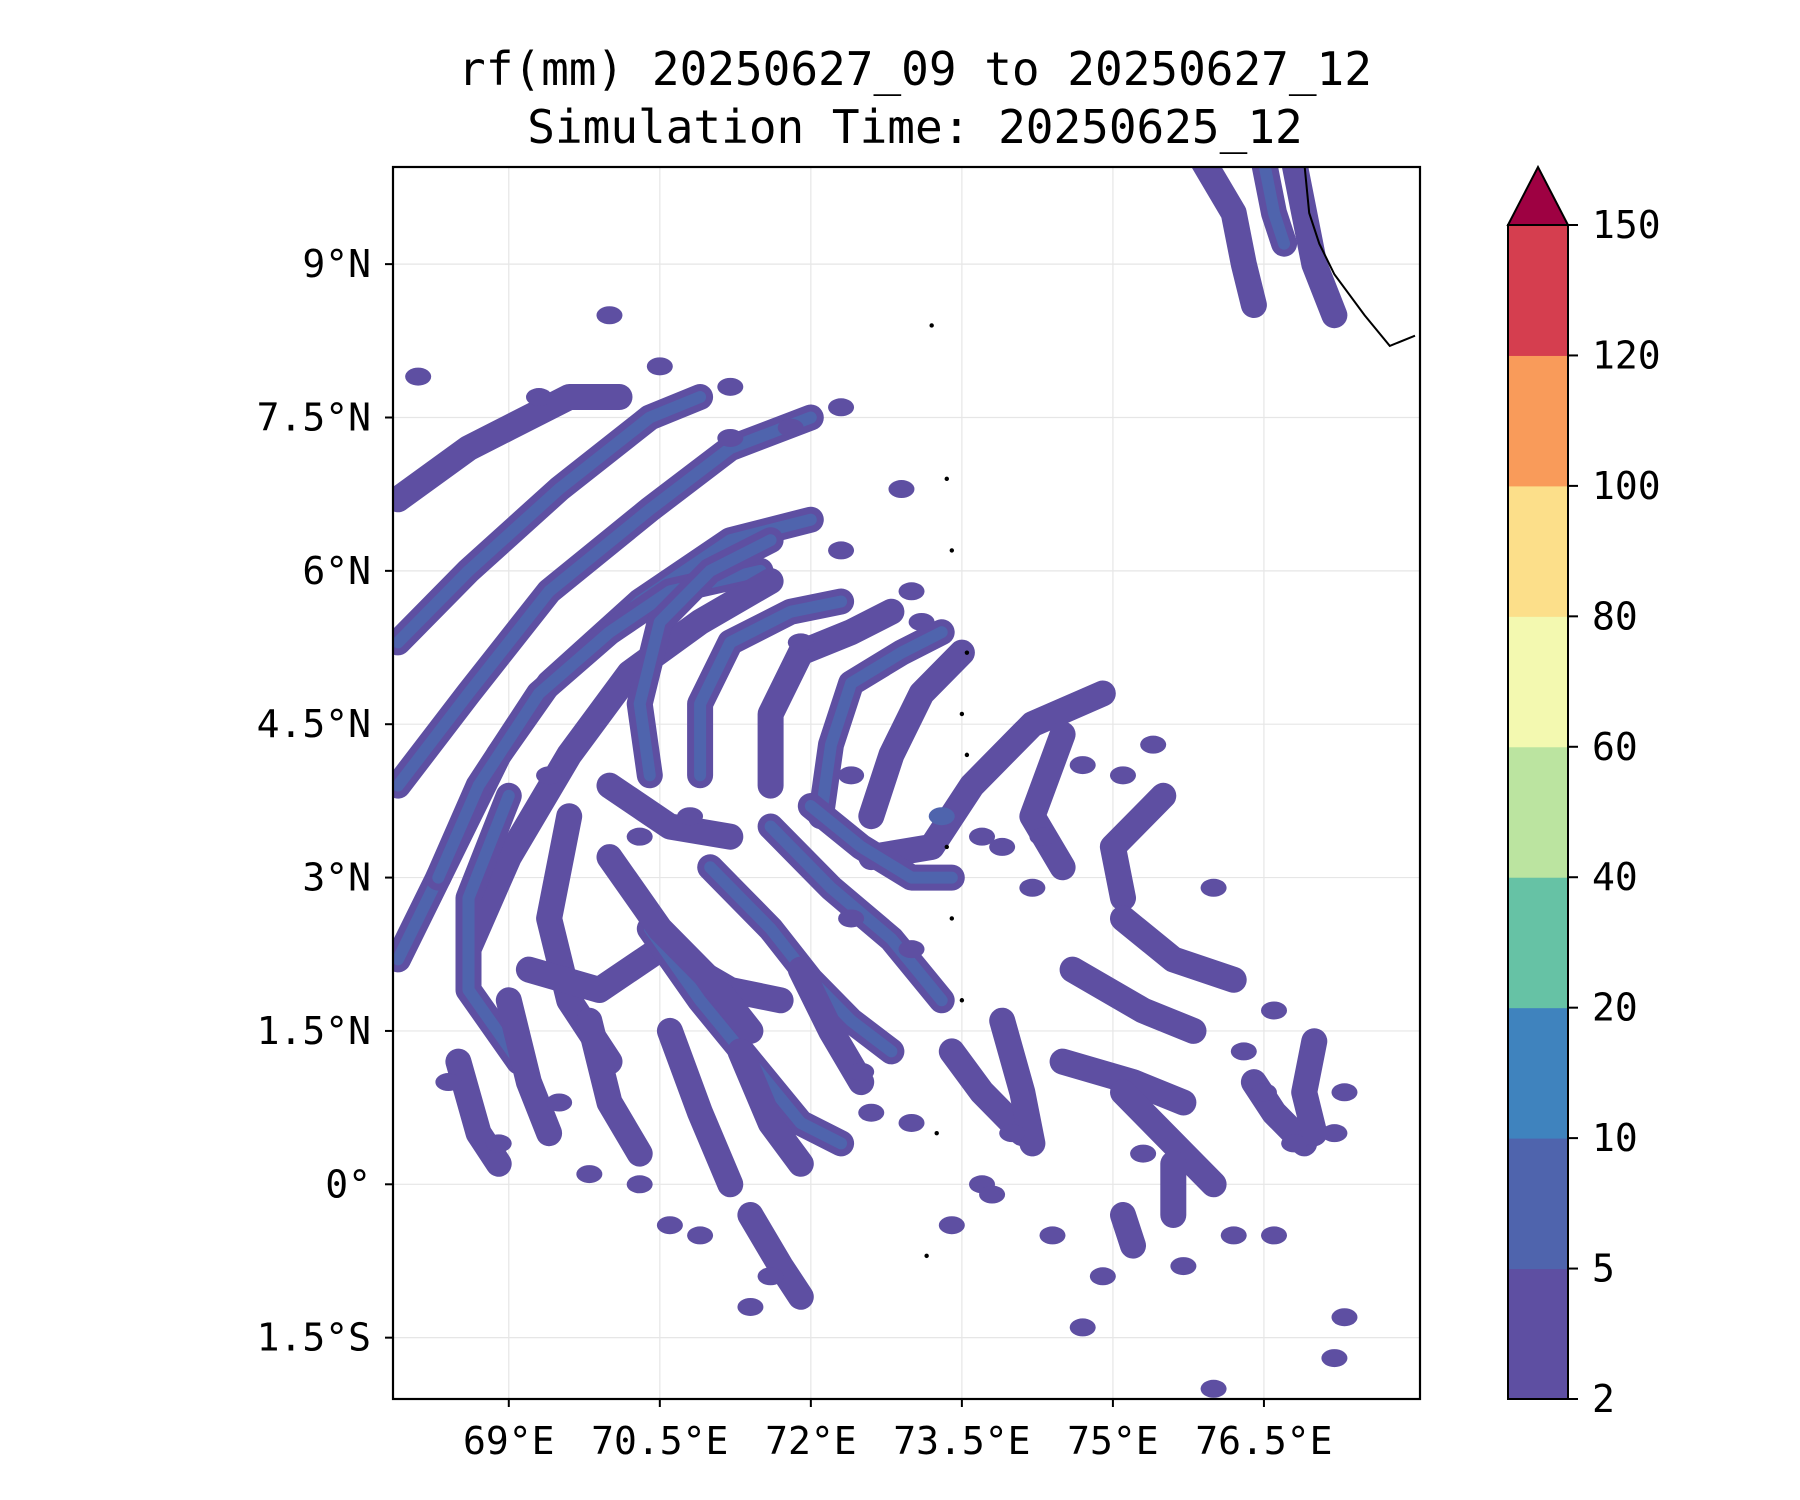 The height and width of the screenshot is (1500, 1800). What do you see at coordinates (314, 1338) in the screenshot?
I see `lat-tick-label: 1.5°S` at bounding box center [314, 1338].